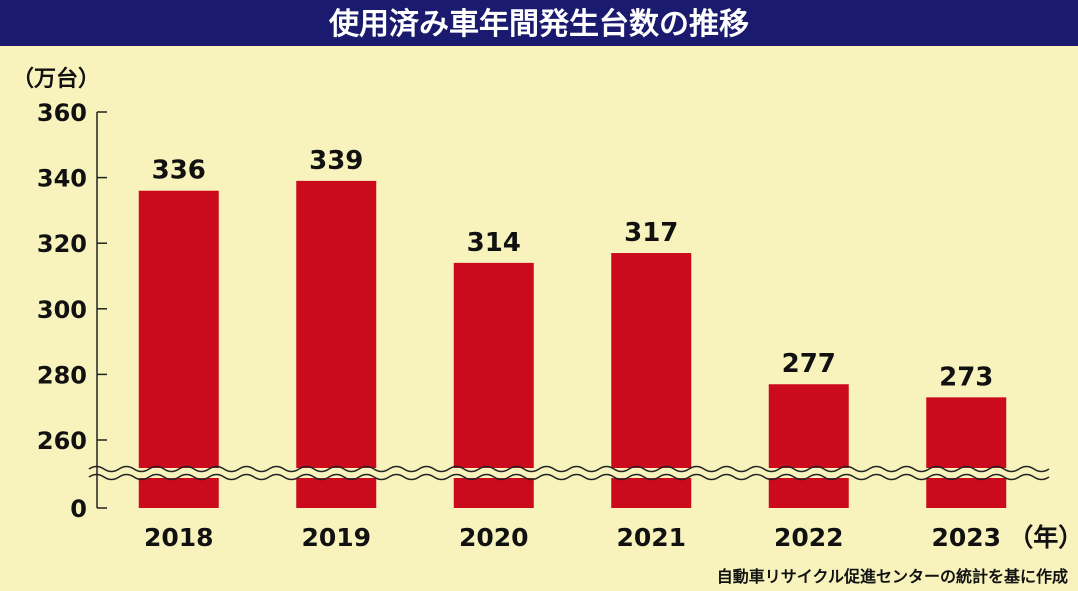 Image resolution: width=1078 pixels, height=591 pixels. Describe the element at coordinates (179, 171) in the screenshot. I see `value-label-2018: 336` at that location.